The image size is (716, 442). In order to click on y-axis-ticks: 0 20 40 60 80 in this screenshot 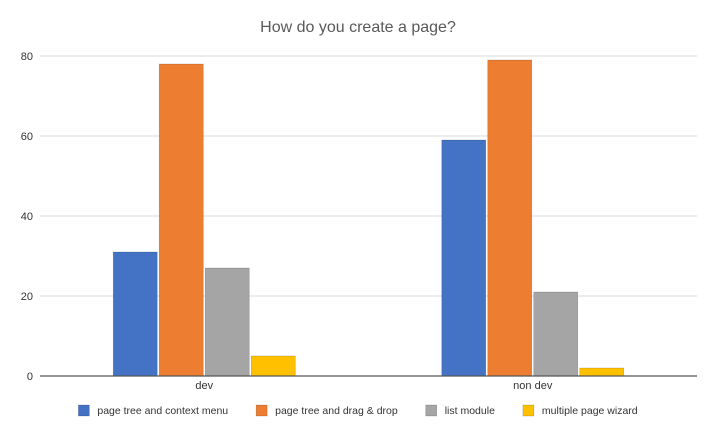, I will do `click(27, 217)`.